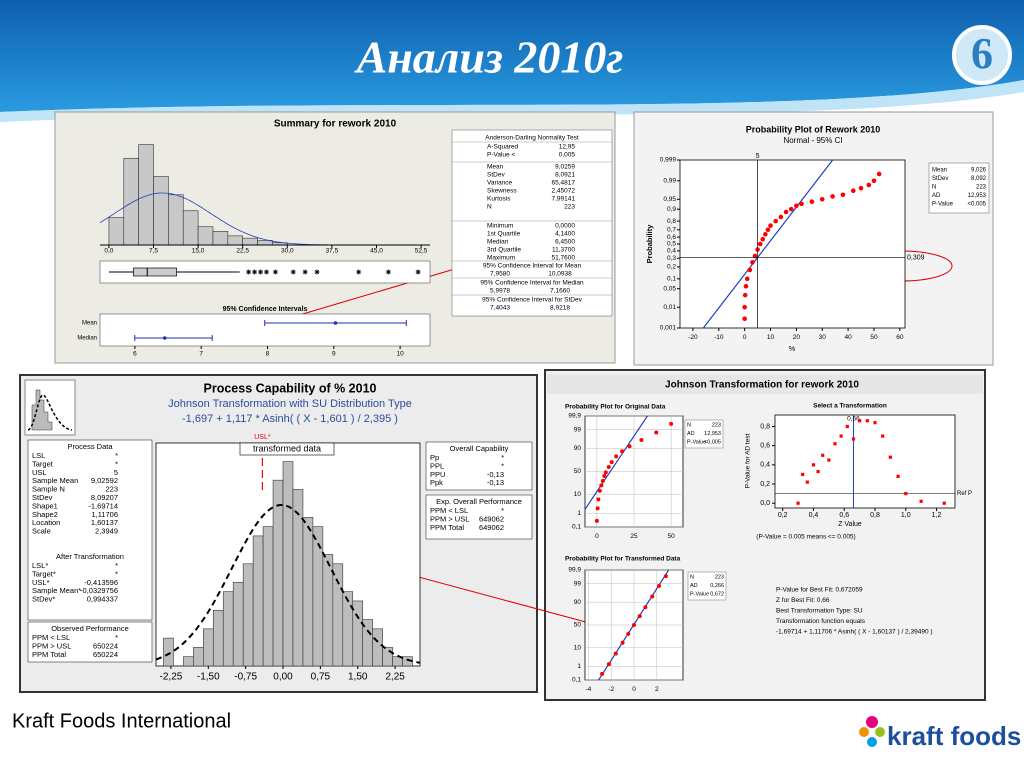 This screenshot has height=768, width=1024. What do you see at coordinates (38, 455) in the screenshot?
I see `stat-label: LSL` at bounding box center [38, 455].